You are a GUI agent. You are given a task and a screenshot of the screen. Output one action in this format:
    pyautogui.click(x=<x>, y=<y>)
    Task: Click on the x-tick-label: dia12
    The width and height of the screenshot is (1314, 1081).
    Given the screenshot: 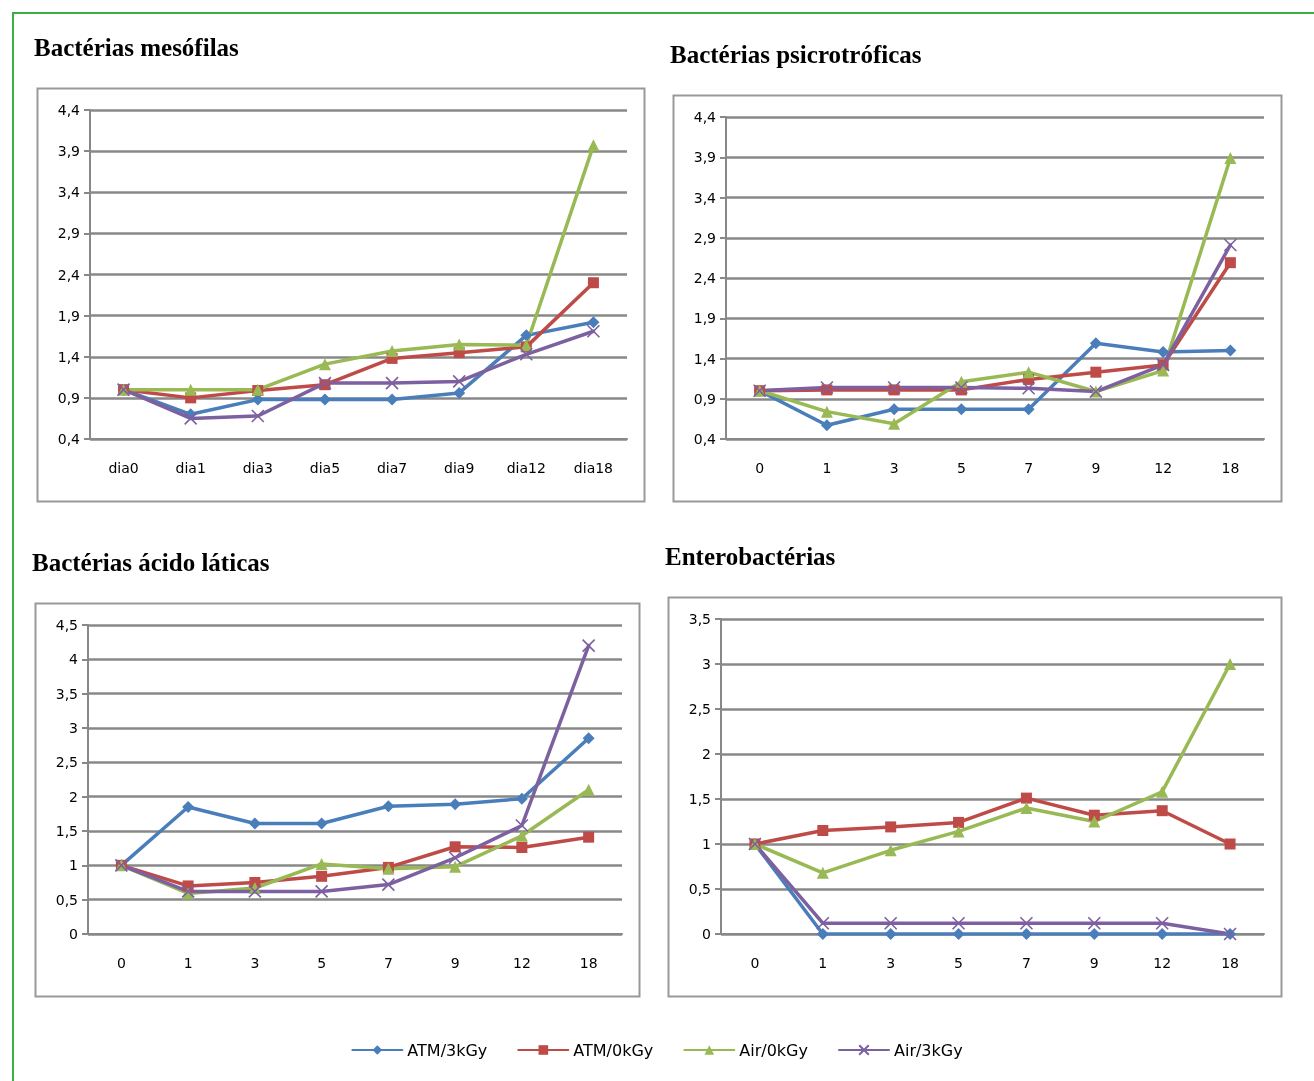 What is the action you would take?
    pyautogui.click(x=526, y=468)
    